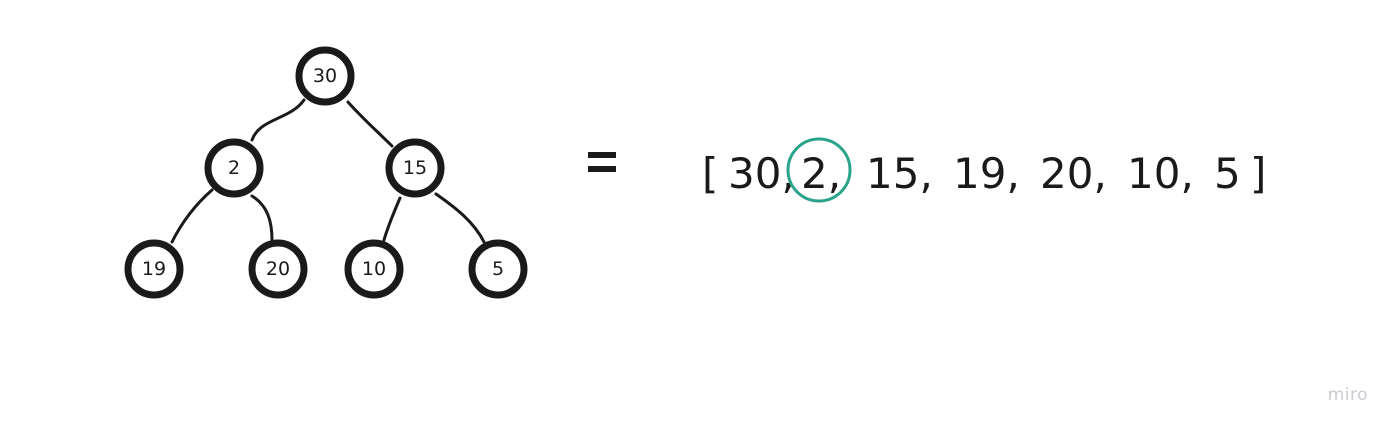 This screenshot has width=1400, height=435. I want to click on node-label-left-left: 19, so click(154, 269).